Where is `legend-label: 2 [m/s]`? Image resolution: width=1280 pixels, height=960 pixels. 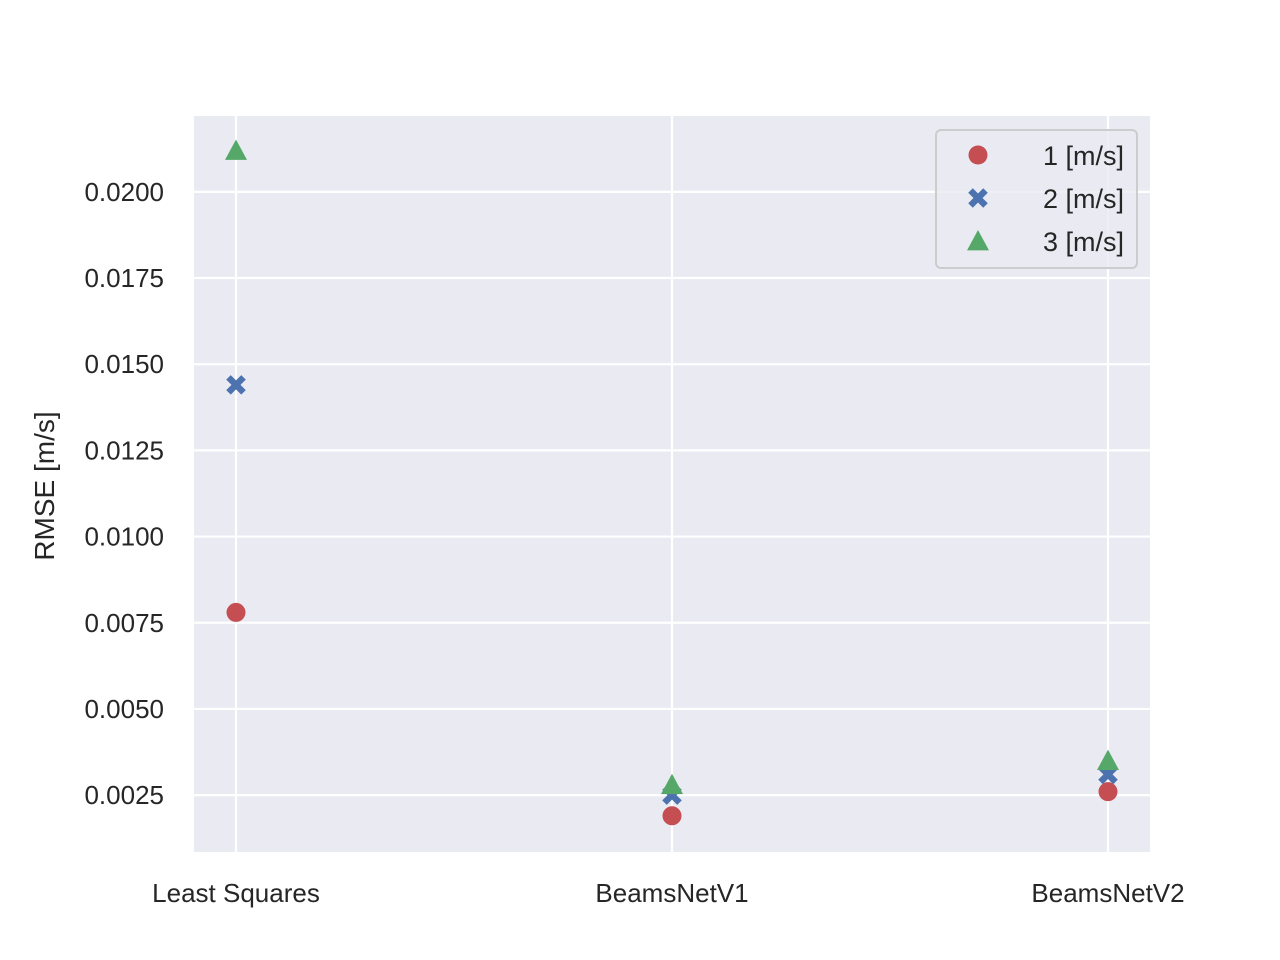 legend-label: 2 [m/s] is located at coordinates (1083, 199).